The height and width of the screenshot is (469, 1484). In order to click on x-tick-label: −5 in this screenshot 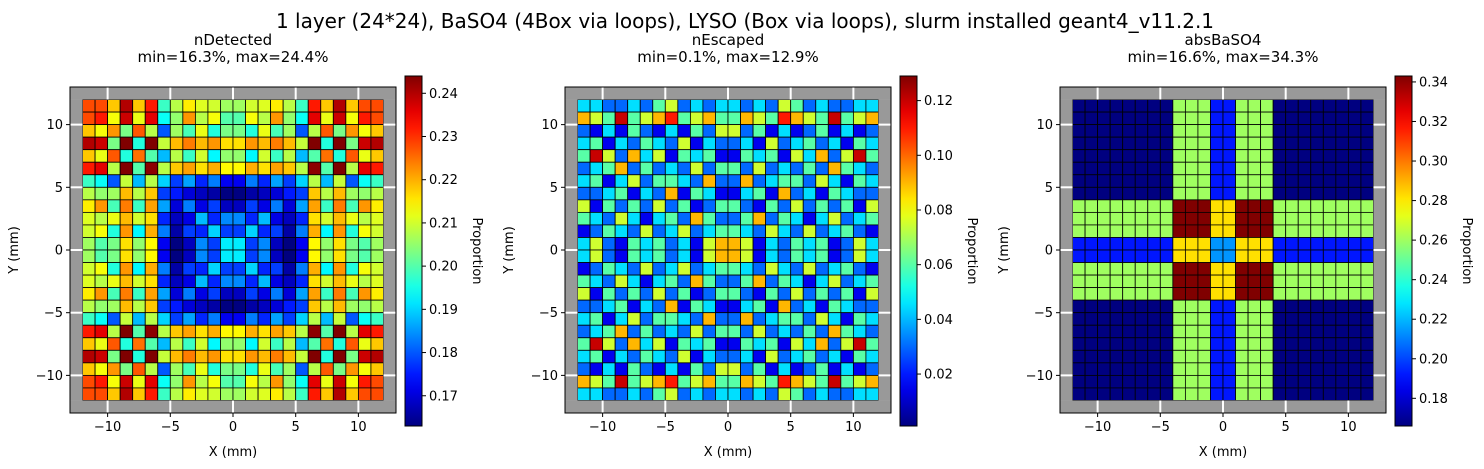, I will do `click(170, 427)`.